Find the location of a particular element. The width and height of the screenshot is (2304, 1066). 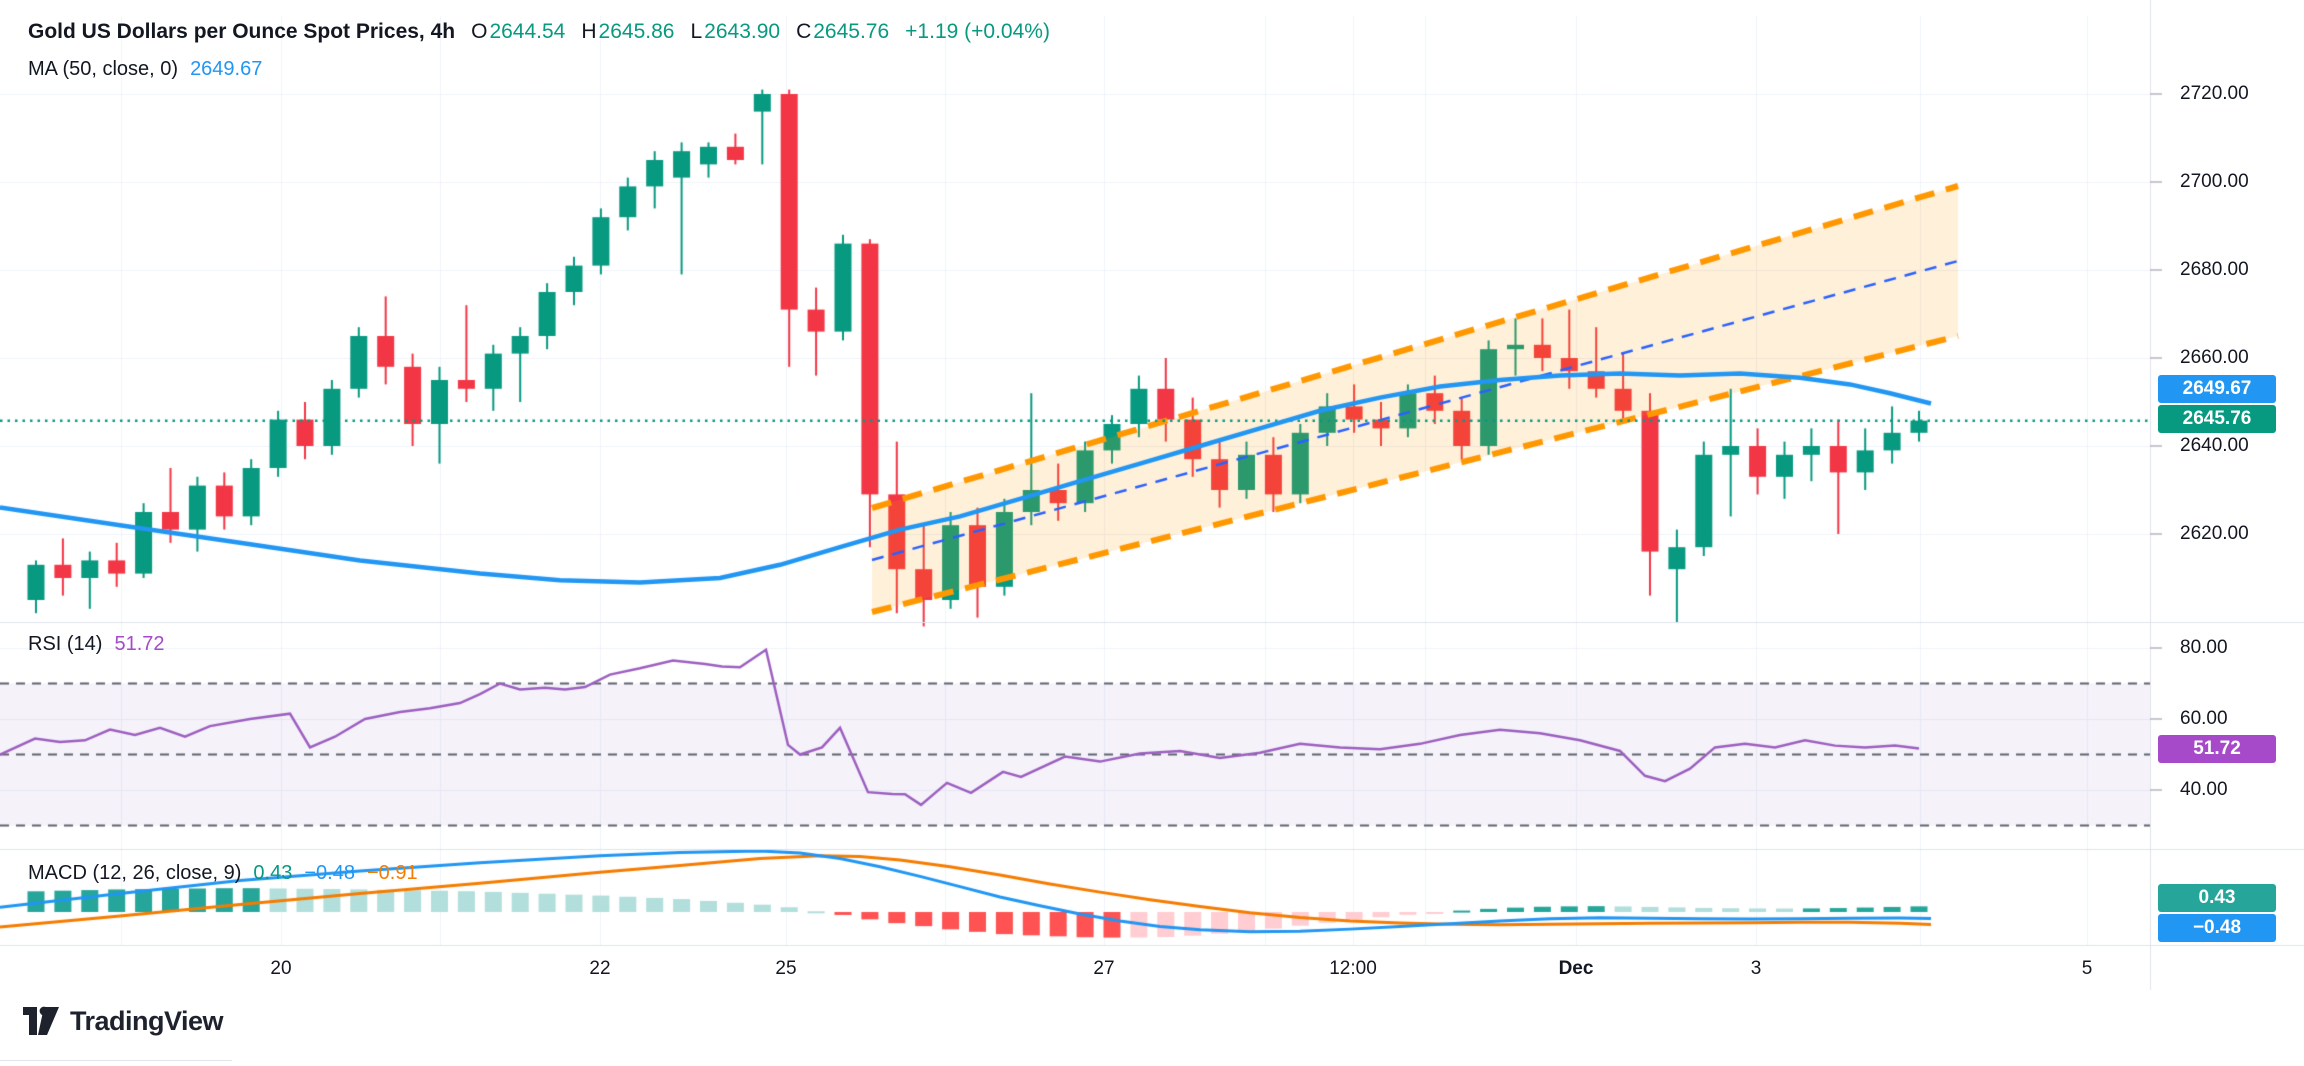

time-tick-label: 25 is located at coordinates (786, 968).